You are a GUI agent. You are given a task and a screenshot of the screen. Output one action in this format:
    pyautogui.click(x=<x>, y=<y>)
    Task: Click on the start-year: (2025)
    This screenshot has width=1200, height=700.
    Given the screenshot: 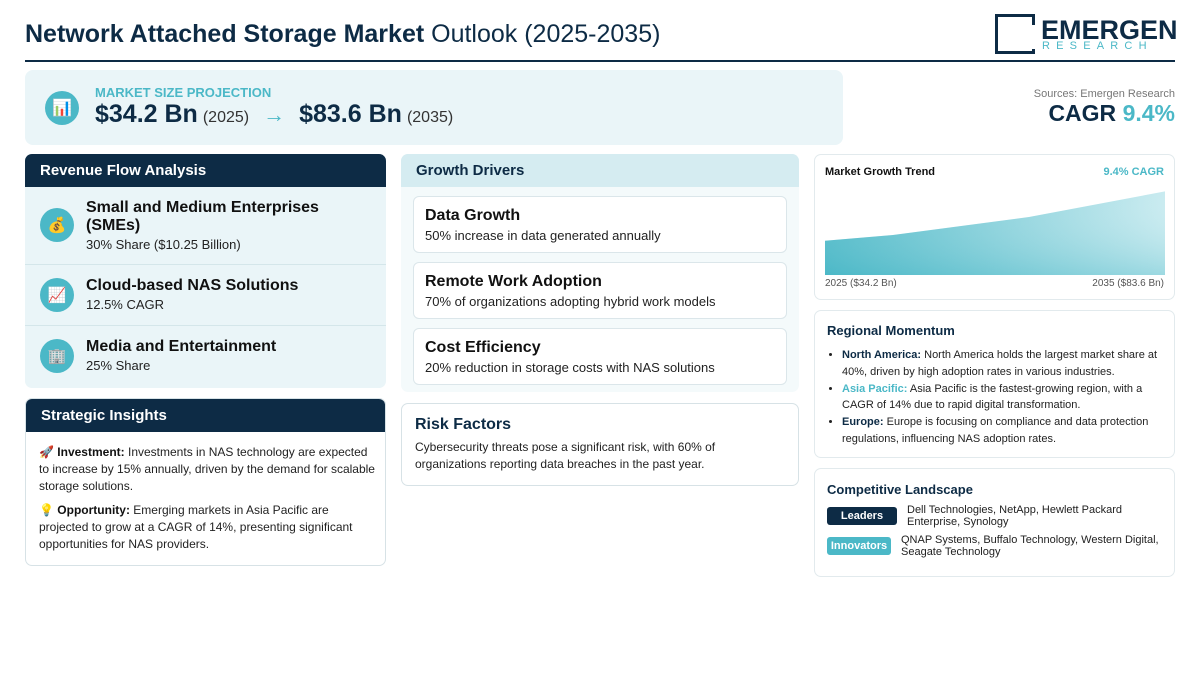 What is the action you would take?
    pyautogui.click(x=226, y=117)
    